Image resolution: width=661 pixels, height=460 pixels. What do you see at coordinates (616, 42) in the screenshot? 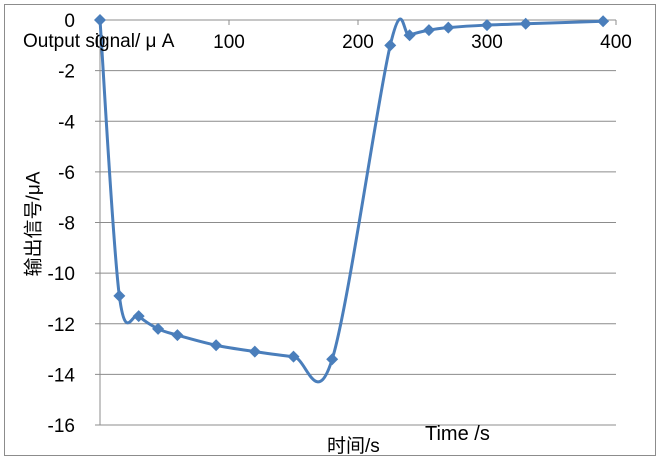
I see `x-tick-label: 400` at bounding box center [616, 42].